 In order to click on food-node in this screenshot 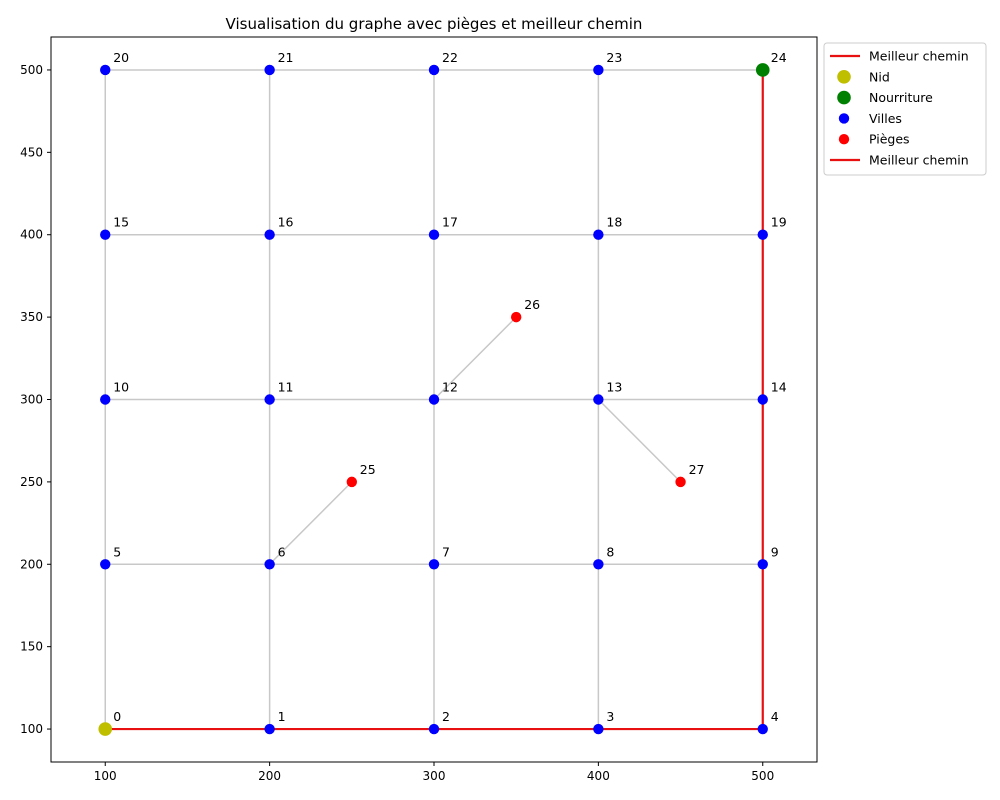, I will do `click(762, 70)`.